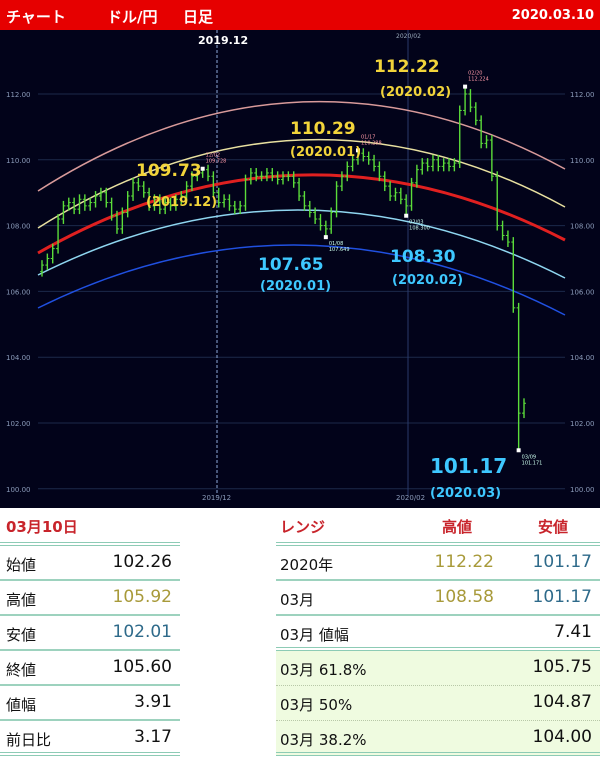 The width and height of the screenshot is (600, 760). Describe the element at coordinates (132, 17) in the screenshot. I see `currency-pair: ドル/円` at that location.